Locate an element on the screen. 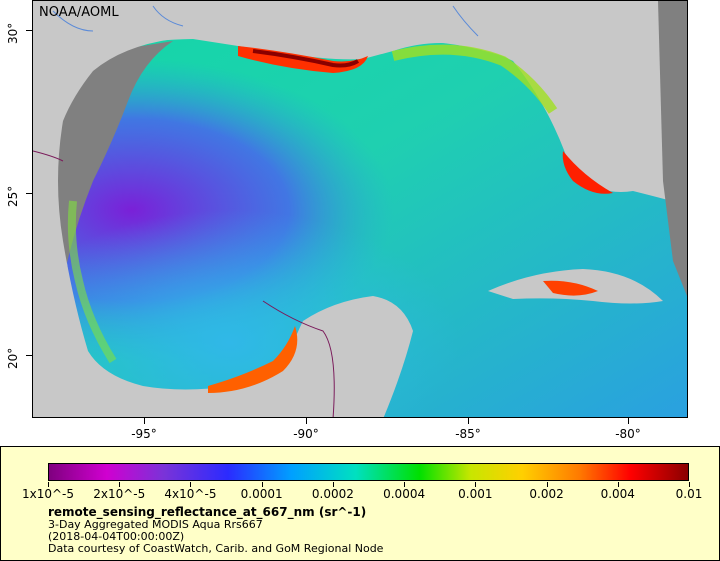 The width and height of the screenshot is (720, 561). coastal-plume-cuba is located at coordinates (570, 288).